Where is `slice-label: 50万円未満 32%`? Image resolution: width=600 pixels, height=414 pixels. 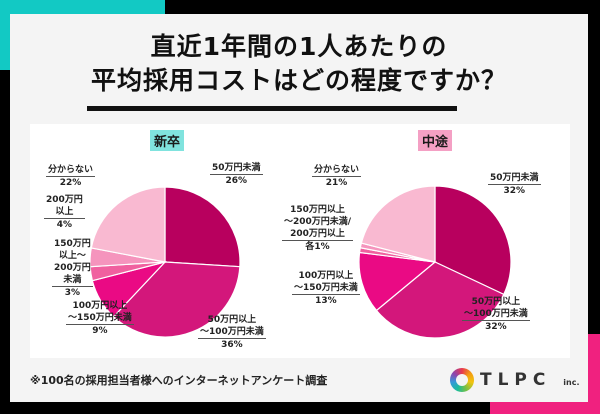
slice-label: 50万円未満 32% is located at coordinates (514, 184).